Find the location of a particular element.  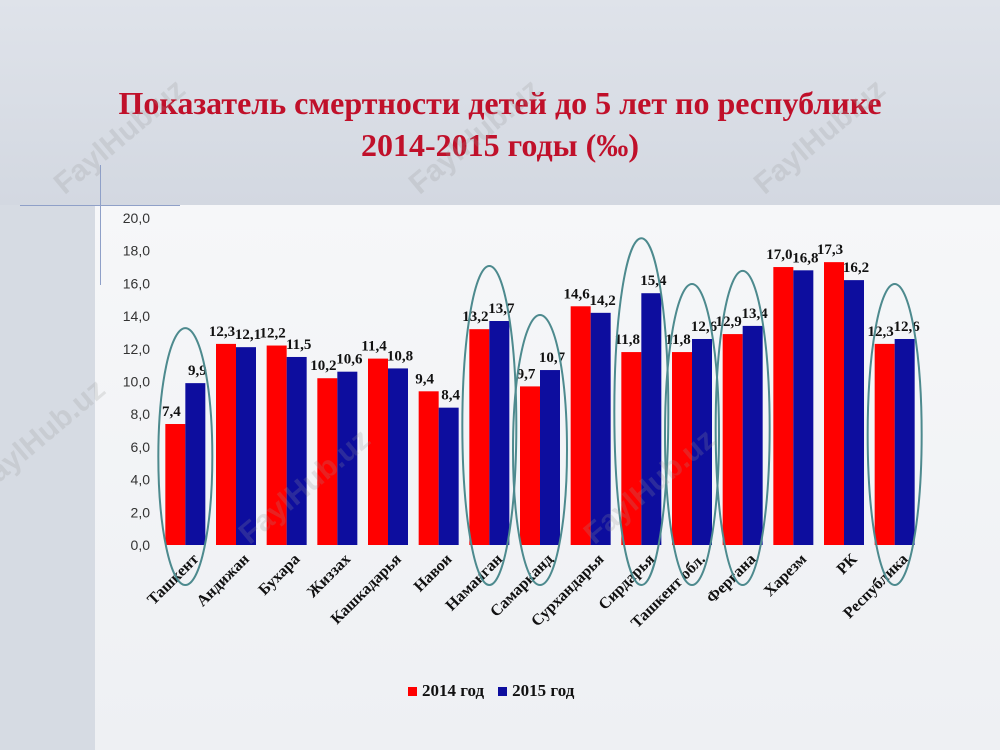

data-label: 12,1 is located at coordinates (248, 335).